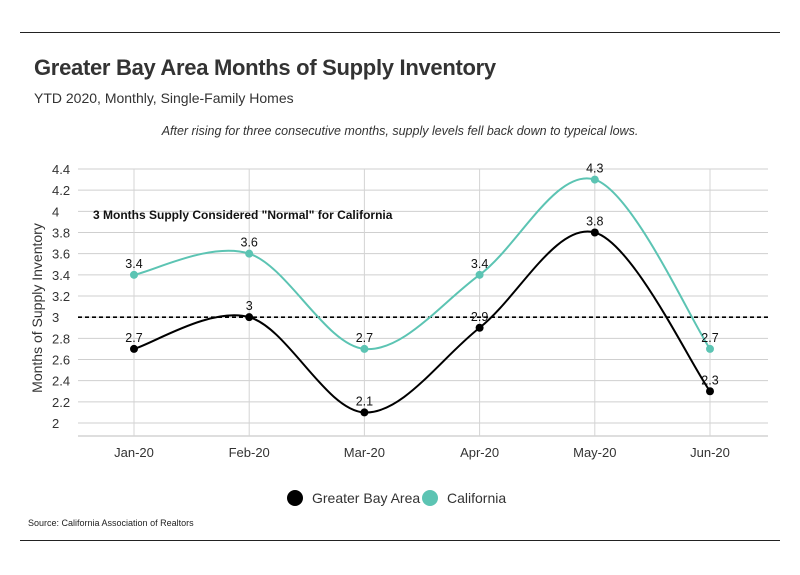  Describe the element at coordinates (430, 498) in the screenshot. I see `california-legend-swatch` at that location.